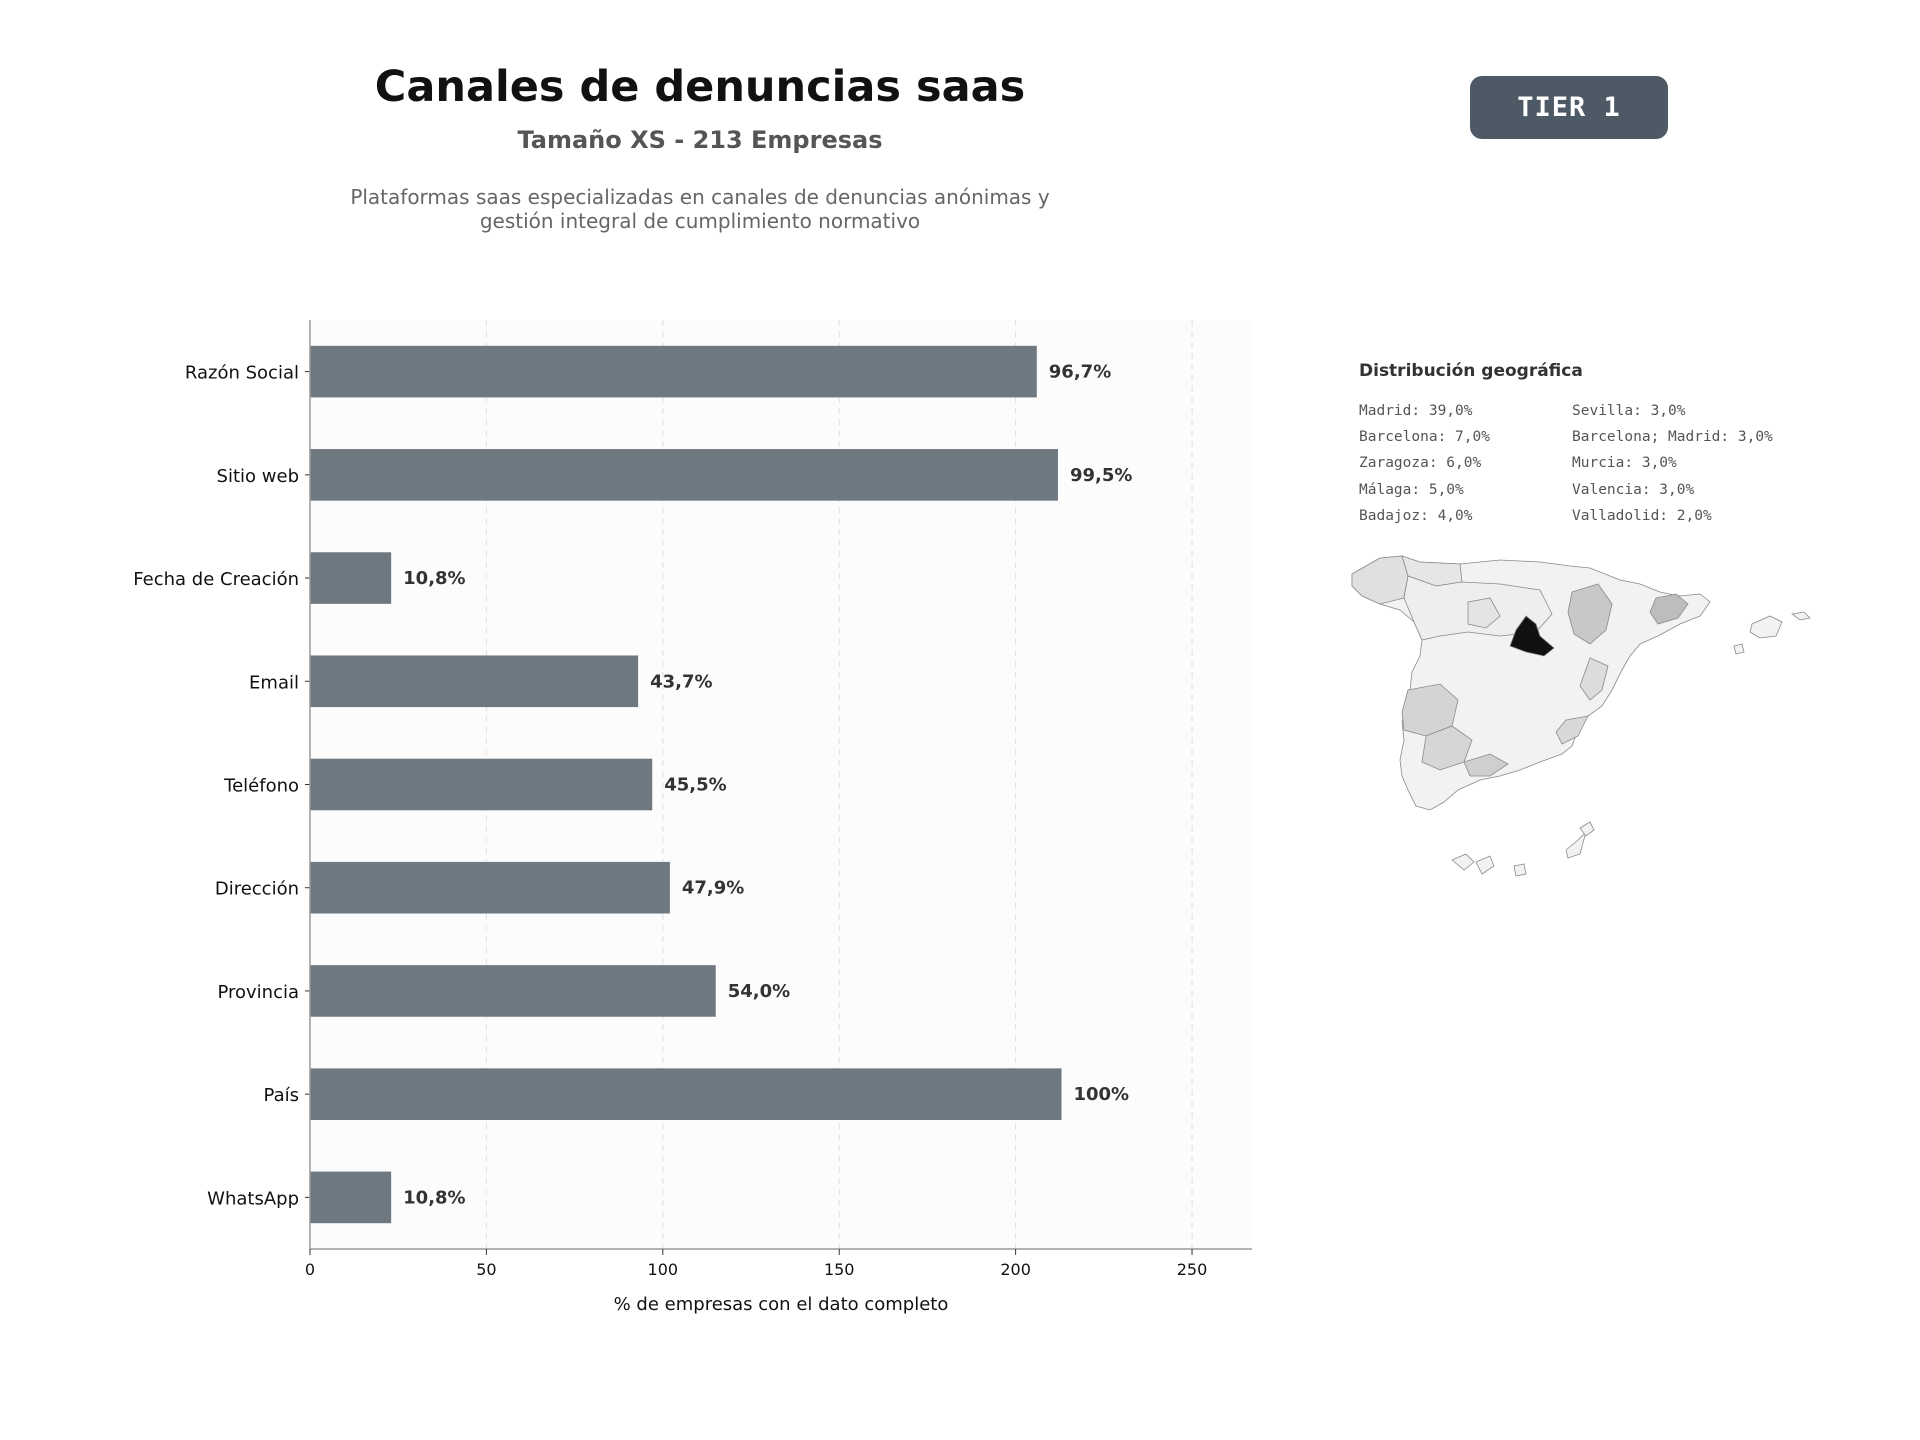 The image size is (1920, 1440). What do you see at coordinates (1416, 411) in the screenshot?
I see `geo-item: Madrid: 39,0%` at bounding box center [1416, 411].